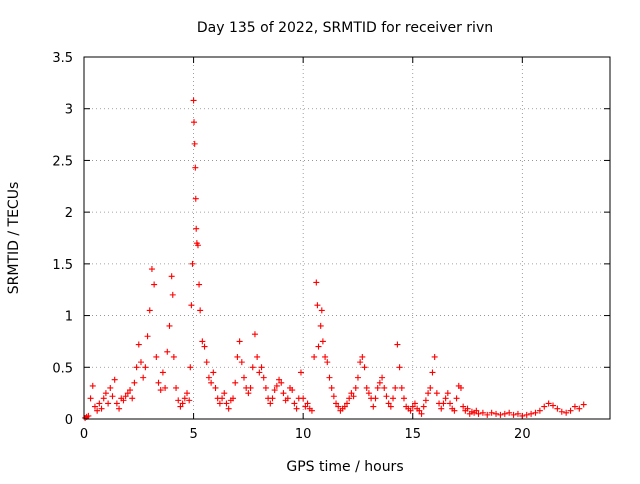 This screenshot has height=484, width=640. What do you see at coordinates (69, 420) in the screenshot?
I see `y-tick-label: 0` at bounding box center [69, 420].